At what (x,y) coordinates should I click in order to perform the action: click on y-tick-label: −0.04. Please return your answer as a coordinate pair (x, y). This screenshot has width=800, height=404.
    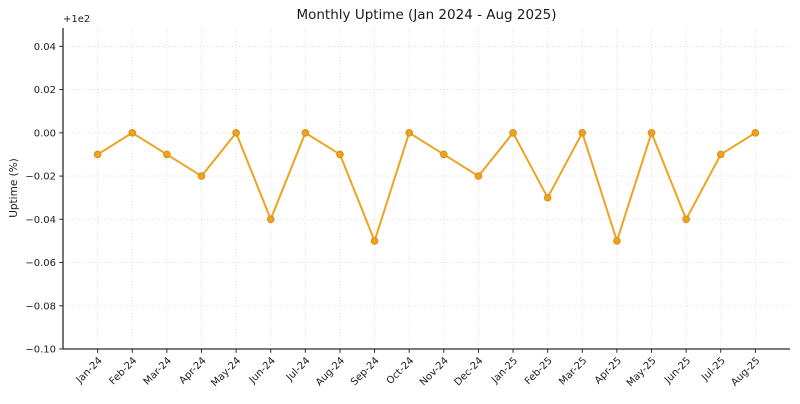
    Looking at the image, I should click on (40, 220).